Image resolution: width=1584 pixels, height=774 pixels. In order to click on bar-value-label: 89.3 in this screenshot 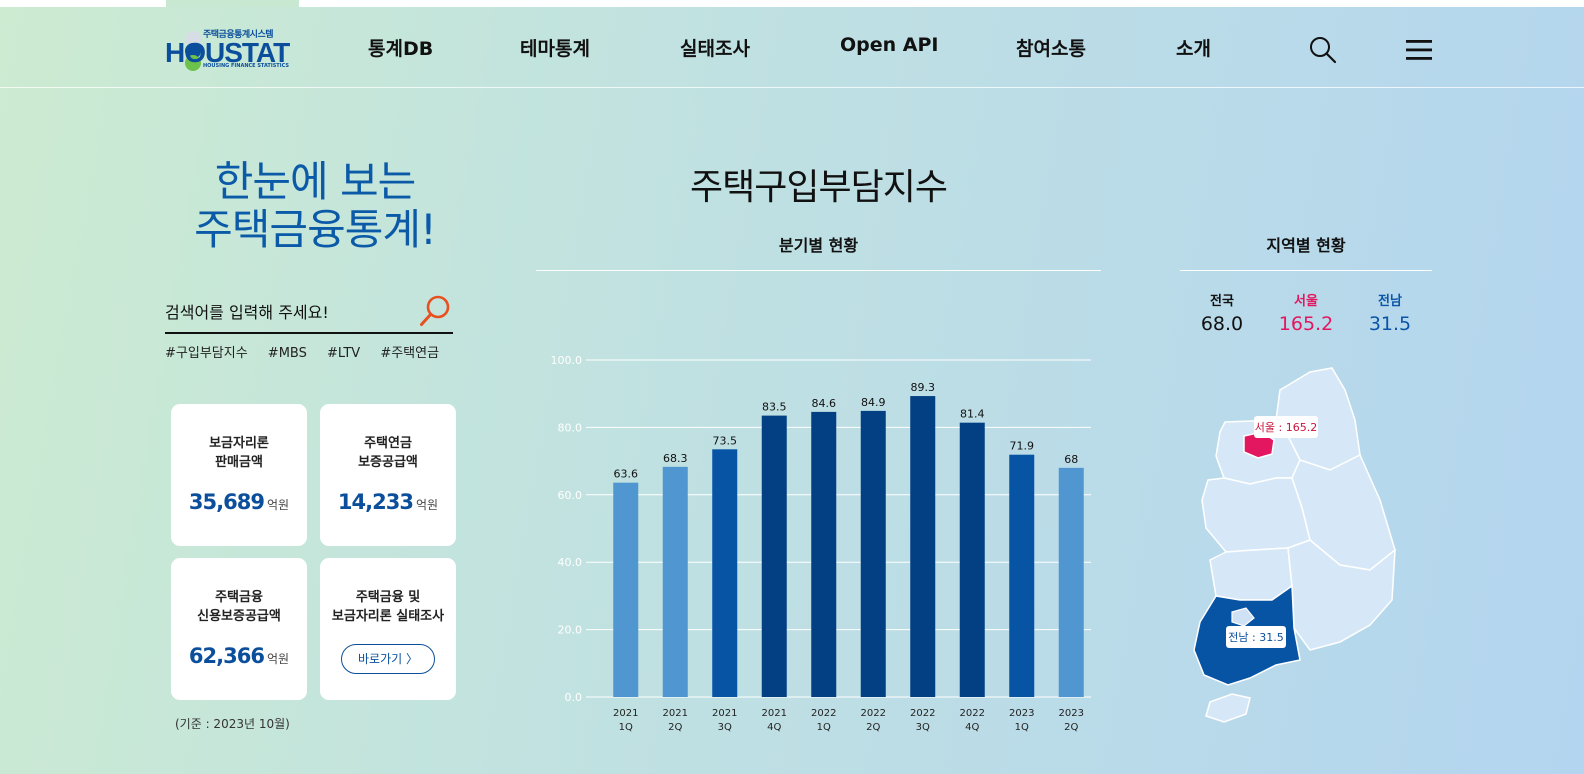, I will do `click(923, 387)`.